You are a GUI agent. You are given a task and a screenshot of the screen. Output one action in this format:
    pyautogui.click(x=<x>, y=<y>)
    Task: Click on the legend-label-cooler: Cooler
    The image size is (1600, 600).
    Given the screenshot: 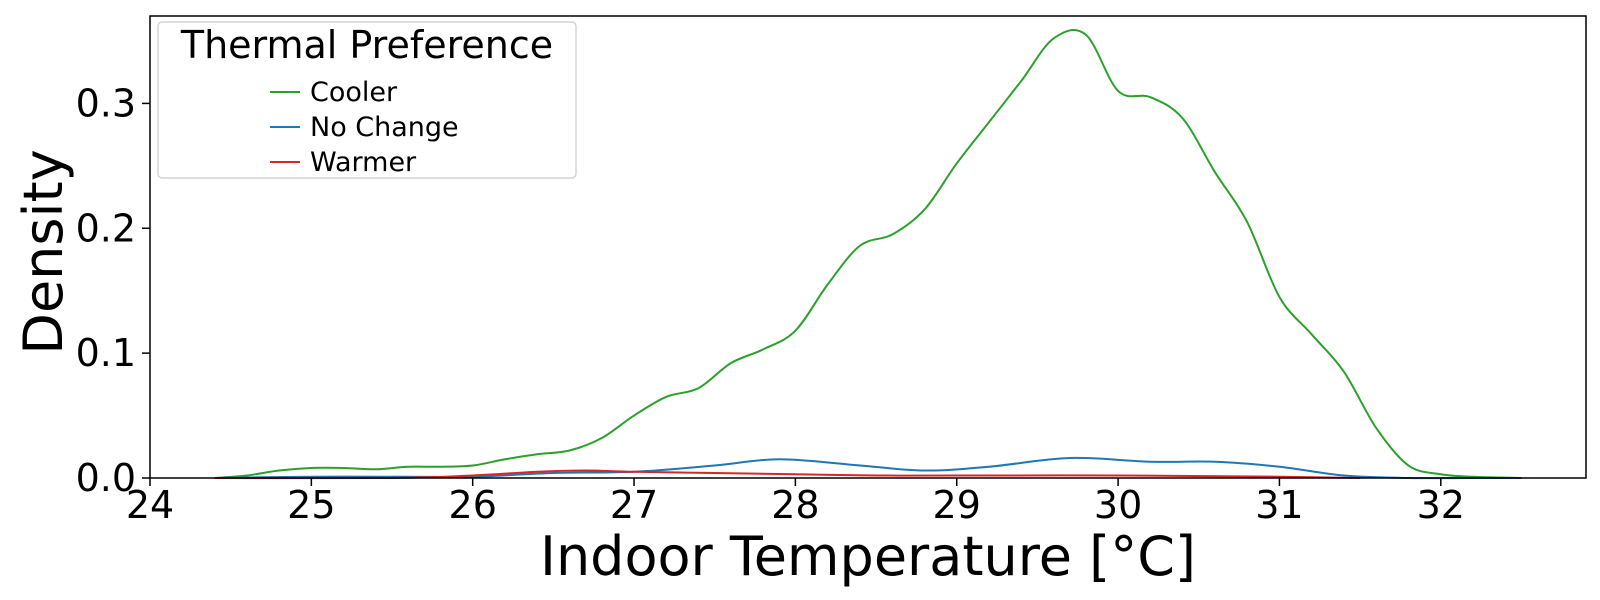 What is the action you would take?
    pyautogui.click(x=354, y=92)
    